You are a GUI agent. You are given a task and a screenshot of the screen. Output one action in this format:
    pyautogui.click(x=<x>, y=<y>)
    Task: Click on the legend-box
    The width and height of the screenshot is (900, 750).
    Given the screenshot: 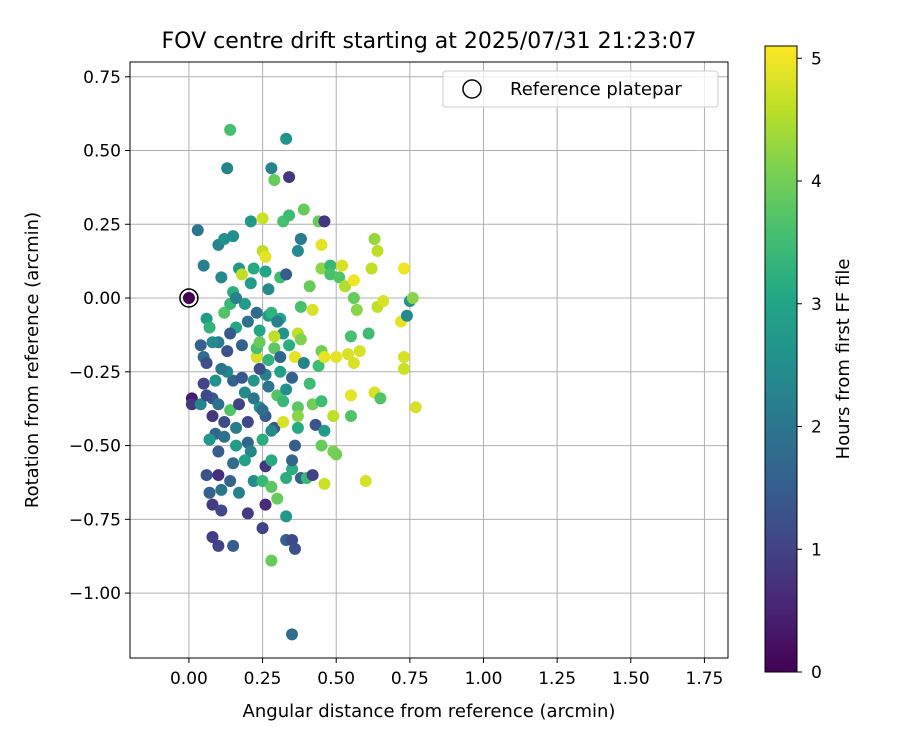 What is the action you would take?
    pyautogui.click(x=580, y=89)
    